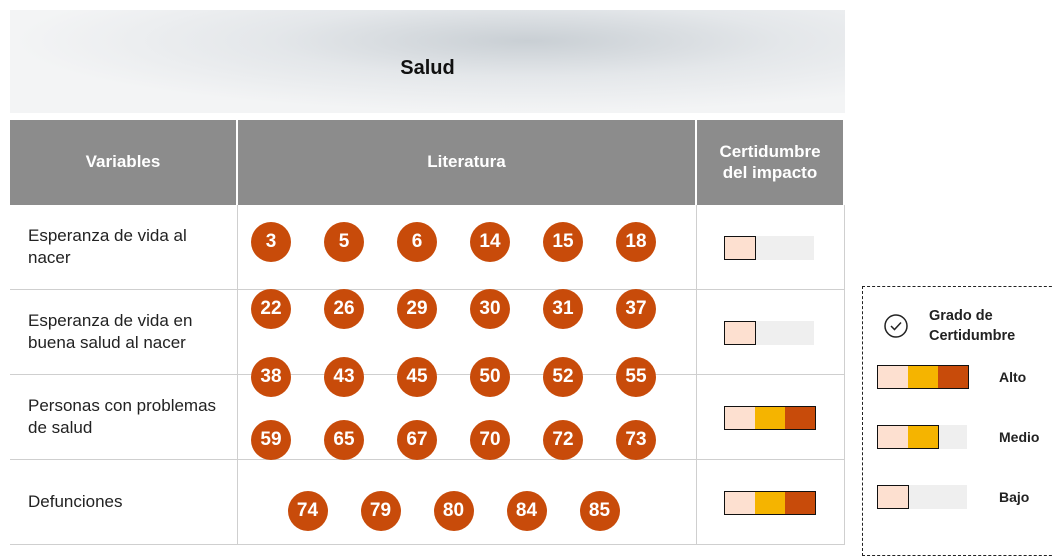 The width and height of the screenshot is (1052, 556). Describe the element at coordinates (271, 377) in the screenshot. I see `reference-badge: 38` at that location.